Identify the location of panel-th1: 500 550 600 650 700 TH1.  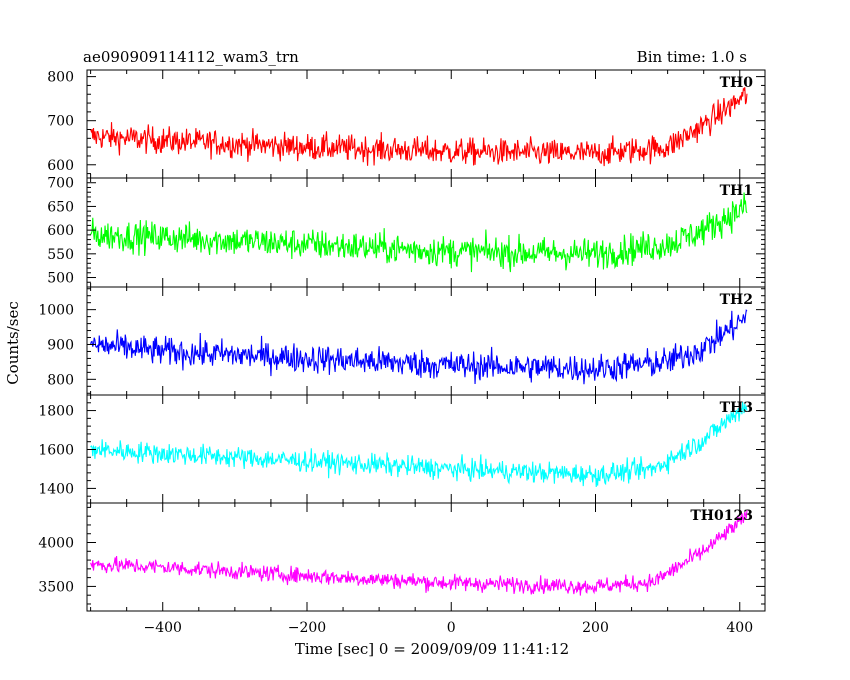
(406, 232).